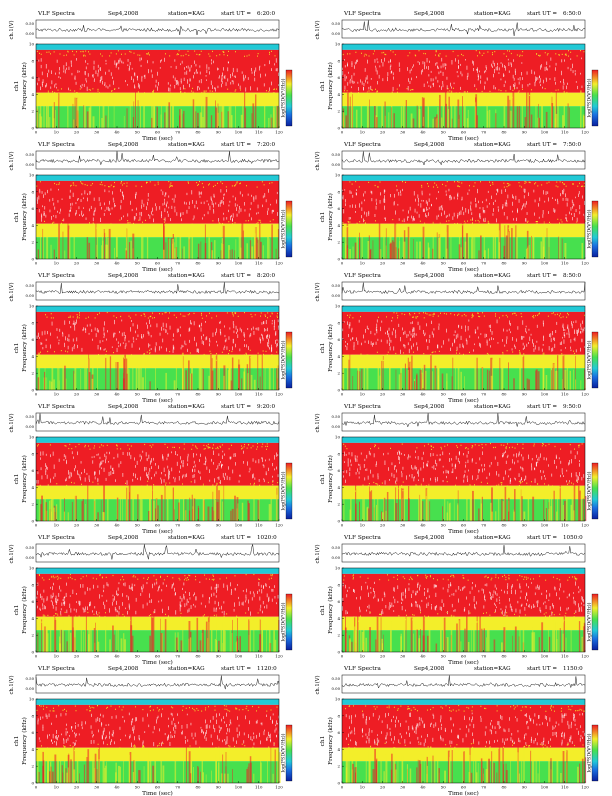 This screenshot has width=612, height=796. What do you see at coordinates (32, 225) in the screenshot?
I see `y-tick-label: 4` at bounding box center [32, 225].